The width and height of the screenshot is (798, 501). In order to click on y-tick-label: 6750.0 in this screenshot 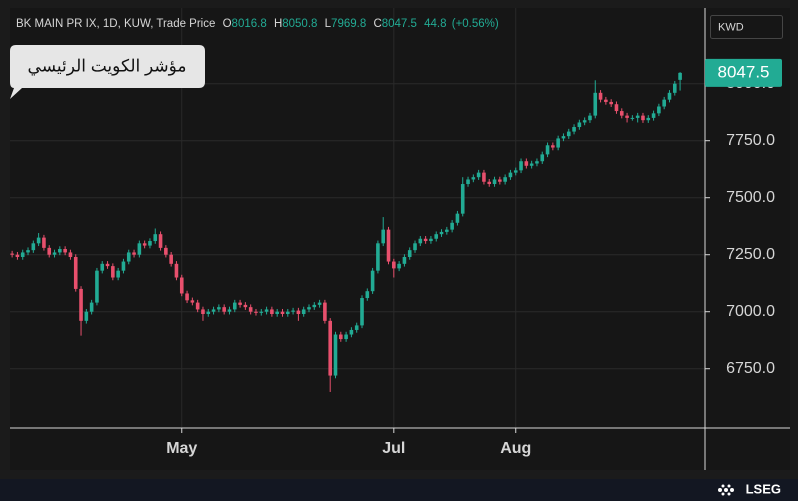, I will do `click(750, 368)`.